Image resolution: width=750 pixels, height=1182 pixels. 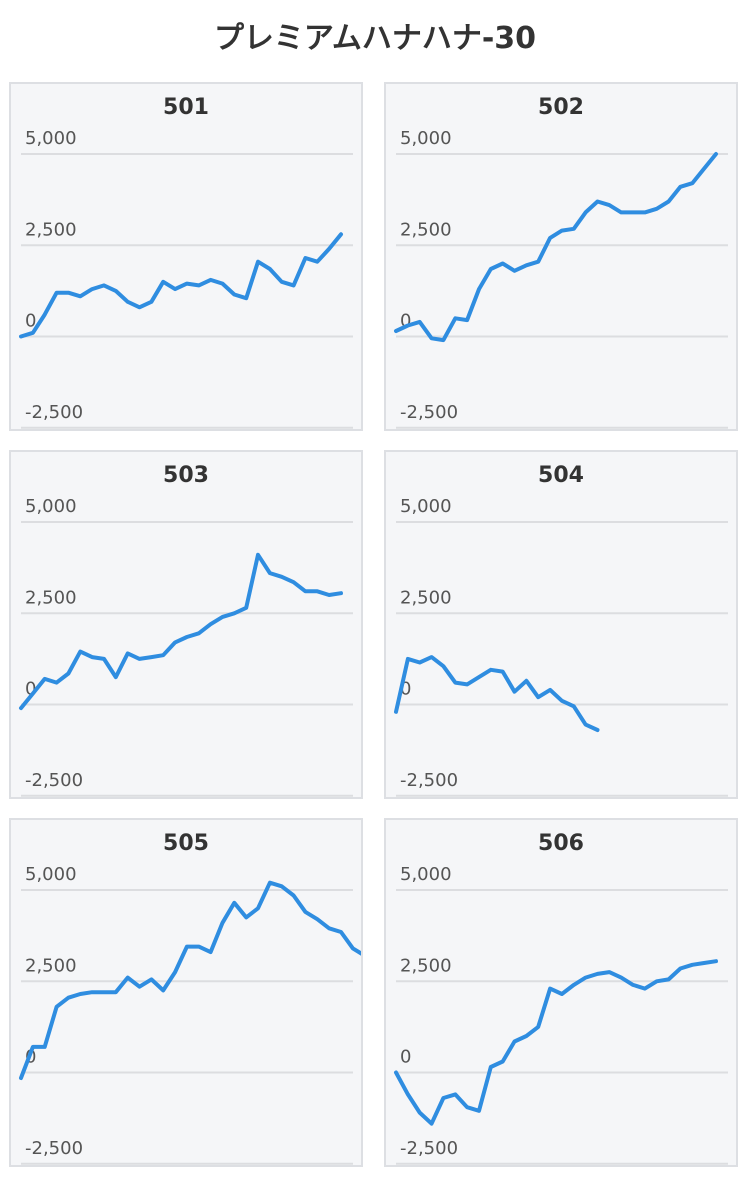 I want to click on chart-svg: 501 5,000 2,500 0 -2,500, so click(x=186, y=262).